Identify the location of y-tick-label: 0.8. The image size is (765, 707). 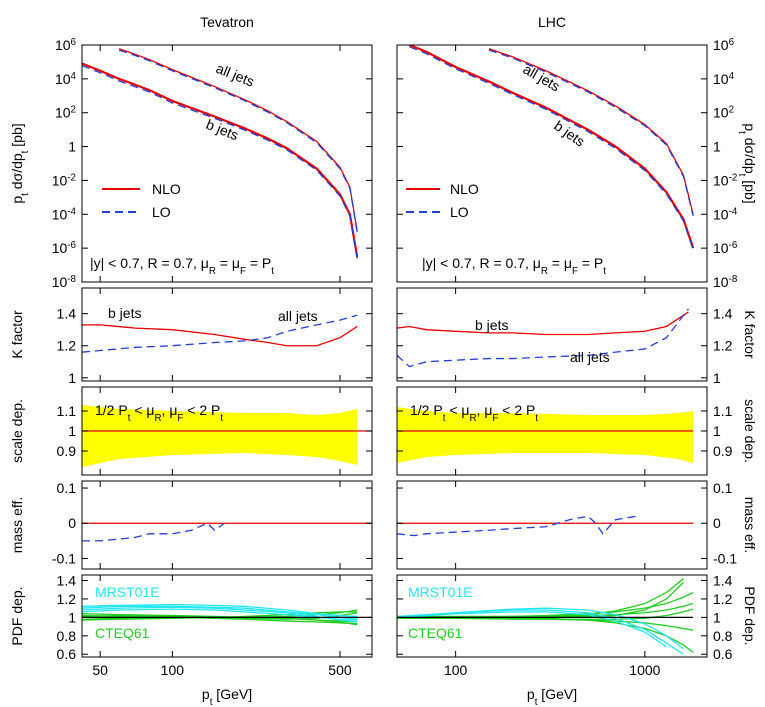
(723, 636).